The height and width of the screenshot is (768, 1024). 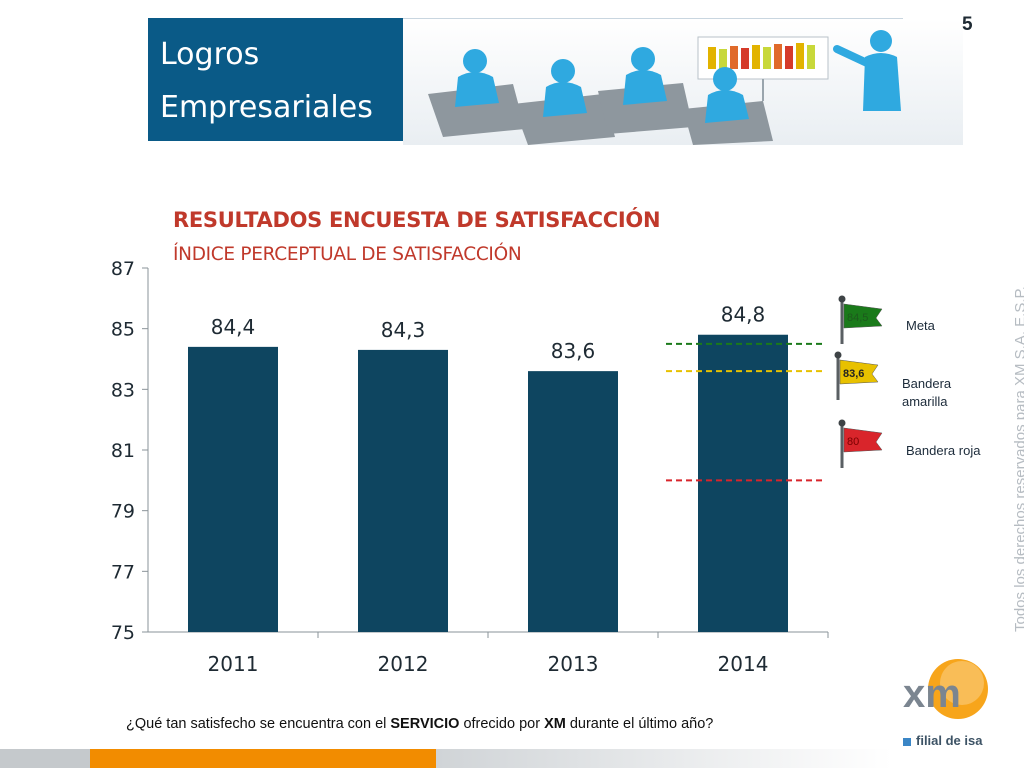 What do you see at coordinates (573, 501) in the screenshot?
I see `bar-2013` at bounding box center [573, 501].